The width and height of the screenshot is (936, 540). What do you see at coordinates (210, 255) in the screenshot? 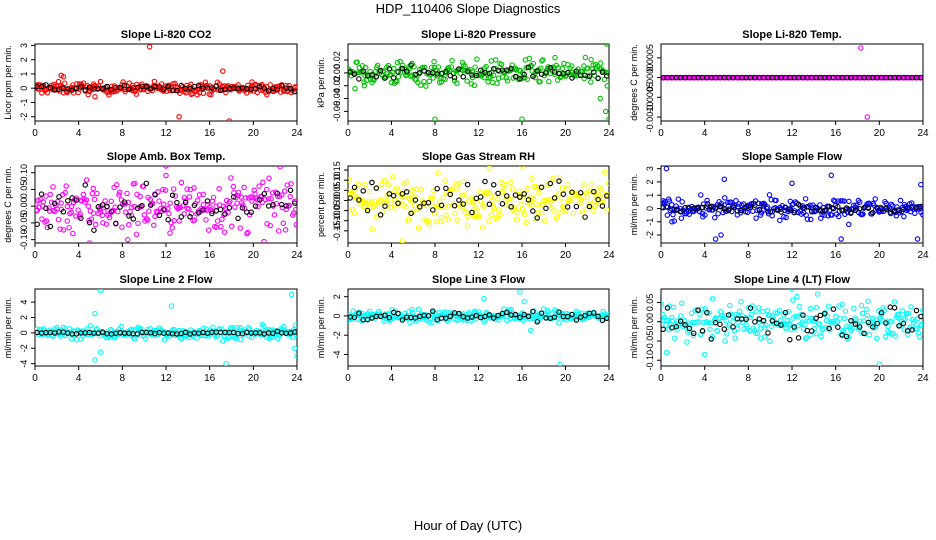
I see `x-tick-label: 16` at bounding box center [210, 255].